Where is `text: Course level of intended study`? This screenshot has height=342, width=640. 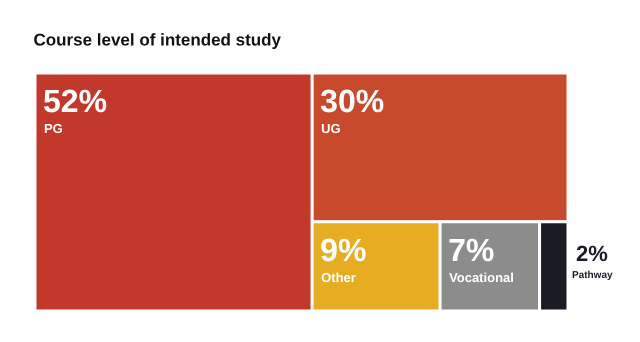 text: Course level of intended study is located at coordinates (158, 40).